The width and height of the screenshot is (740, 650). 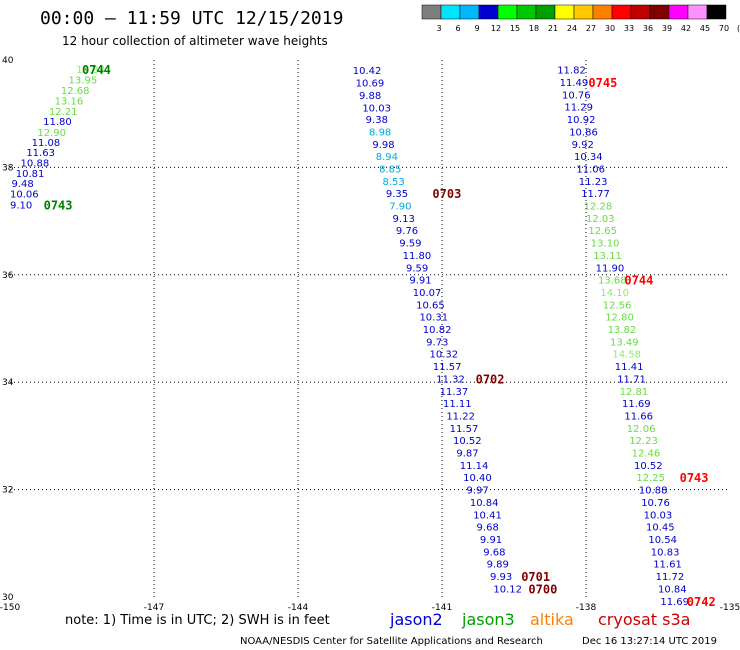 What do you see at coordinates (488, 619) in the screenshot?
I see `satellite-name: jason3` at bounding box center [488, 619].